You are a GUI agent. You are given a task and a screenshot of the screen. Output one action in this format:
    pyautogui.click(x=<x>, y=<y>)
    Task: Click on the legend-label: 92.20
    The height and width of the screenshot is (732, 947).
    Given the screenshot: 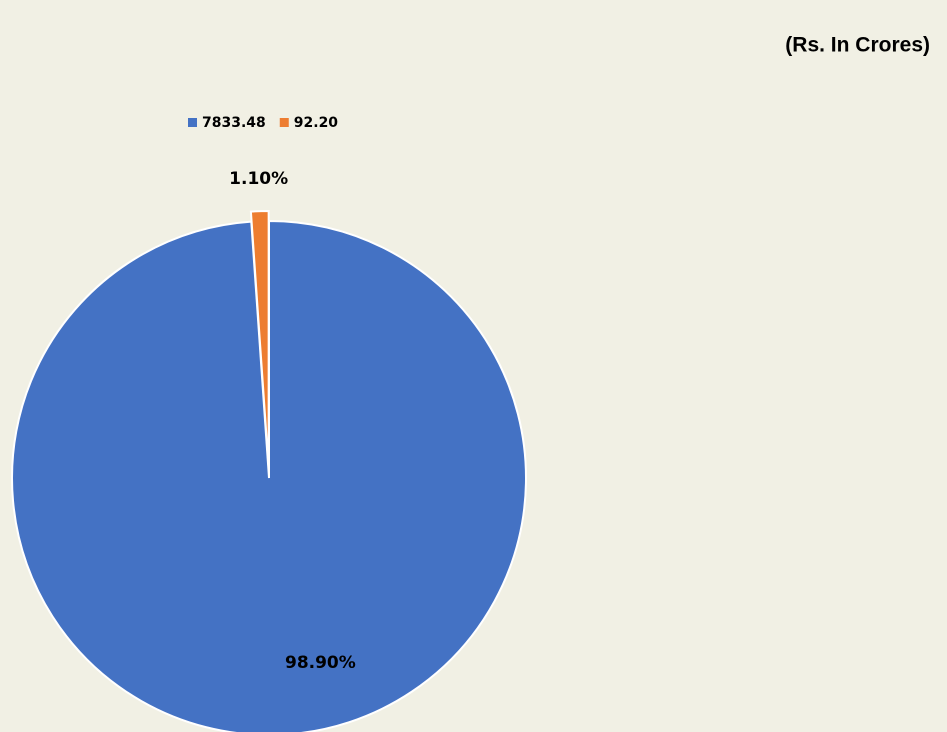 What is the action you would take?
    pyautogui.click(x=316, y=123)
    